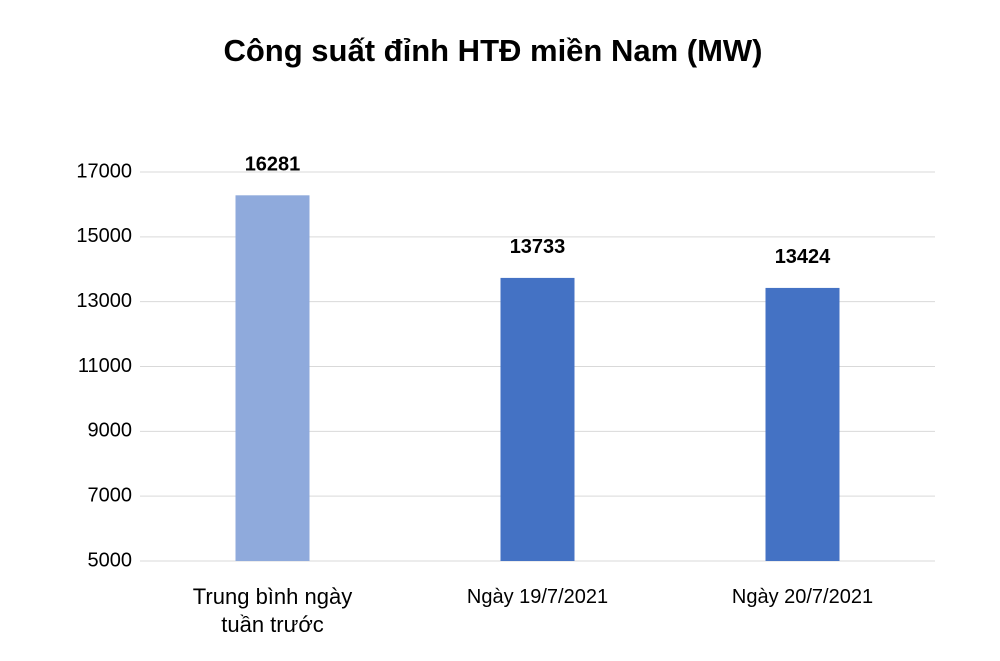 This screenshot has width=1000, height=661. What do you see at coordinates (104, 301) in the screenshot?
I see `y-tick-label: 13000` at bounding box center [104, 301].